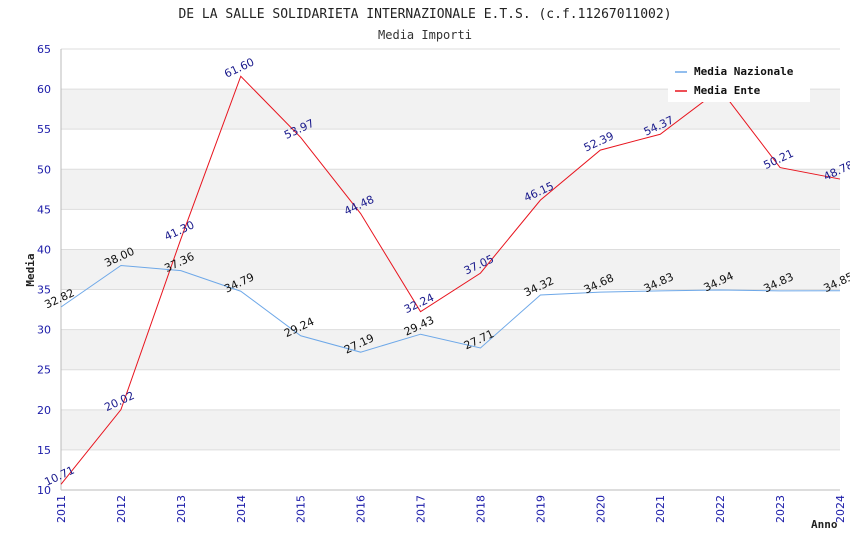 This screenshot has height=550, width=850. I want to click on series-line-media-nazionale, so click(450, 308).